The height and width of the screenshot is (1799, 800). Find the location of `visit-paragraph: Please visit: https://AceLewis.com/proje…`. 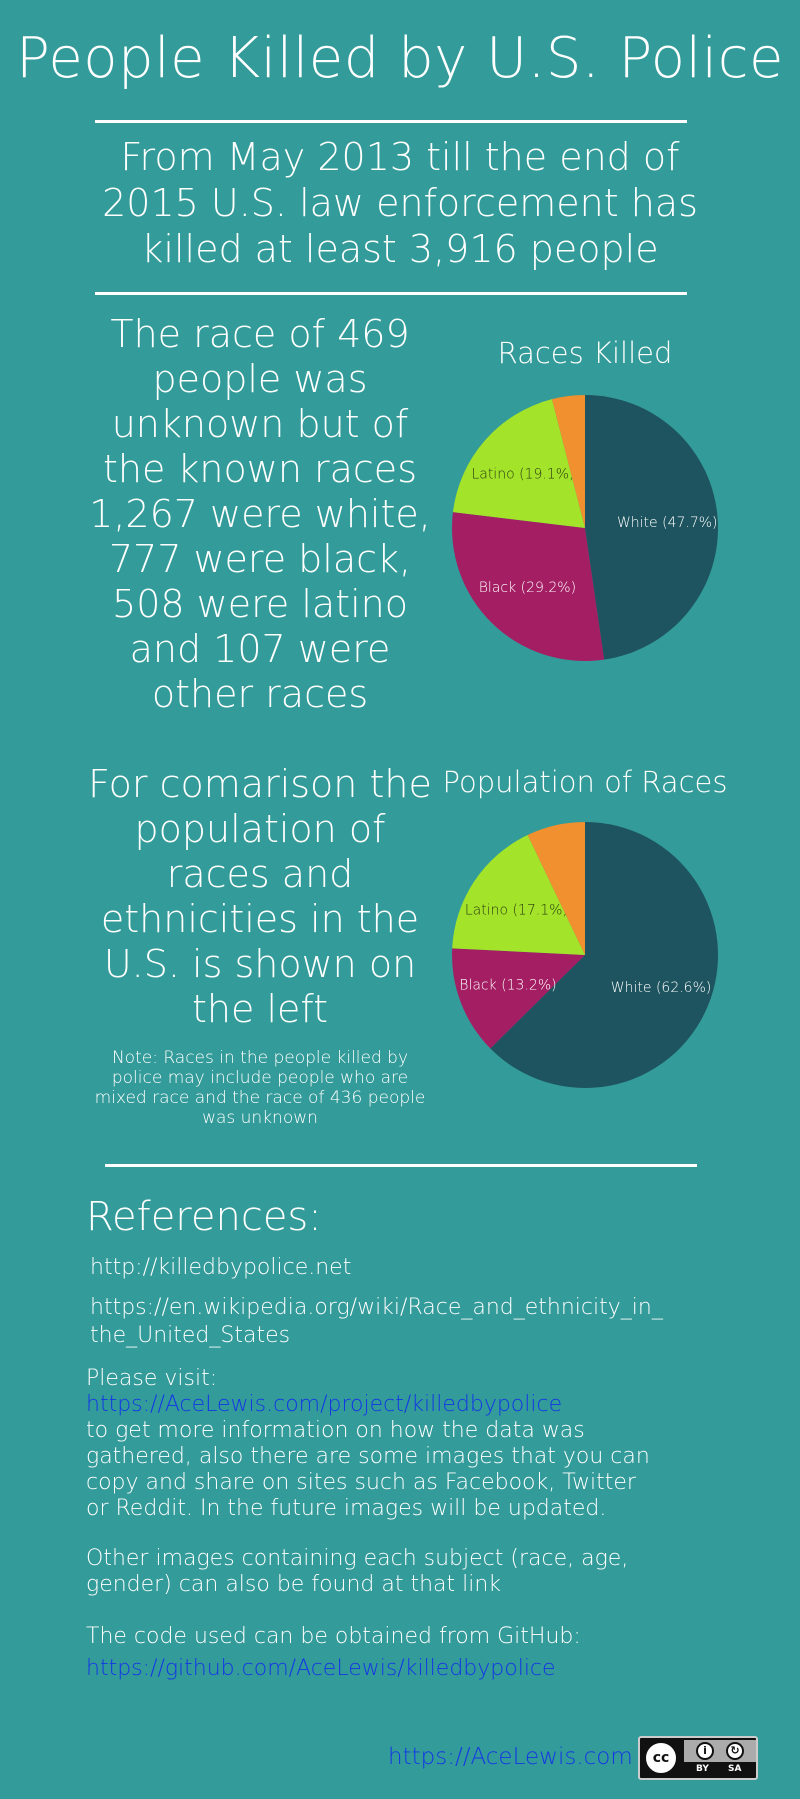

visit-paragraph: Please visit: https://AceLewis.com/proje… is located at coordinates (386, 1444).